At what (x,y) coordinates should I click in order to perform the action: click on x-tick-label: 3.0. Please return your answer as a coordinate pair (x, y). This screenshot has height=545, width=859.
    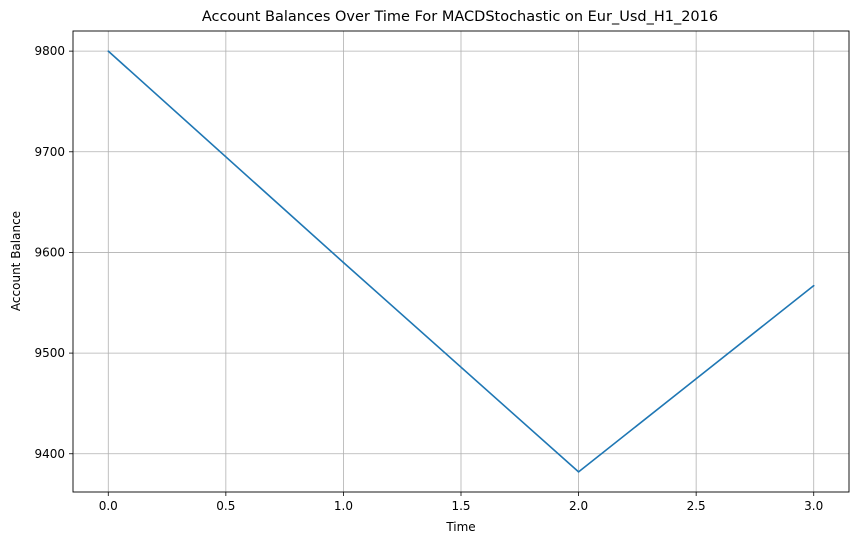
    Looking at the image, I should click on (813, 506).